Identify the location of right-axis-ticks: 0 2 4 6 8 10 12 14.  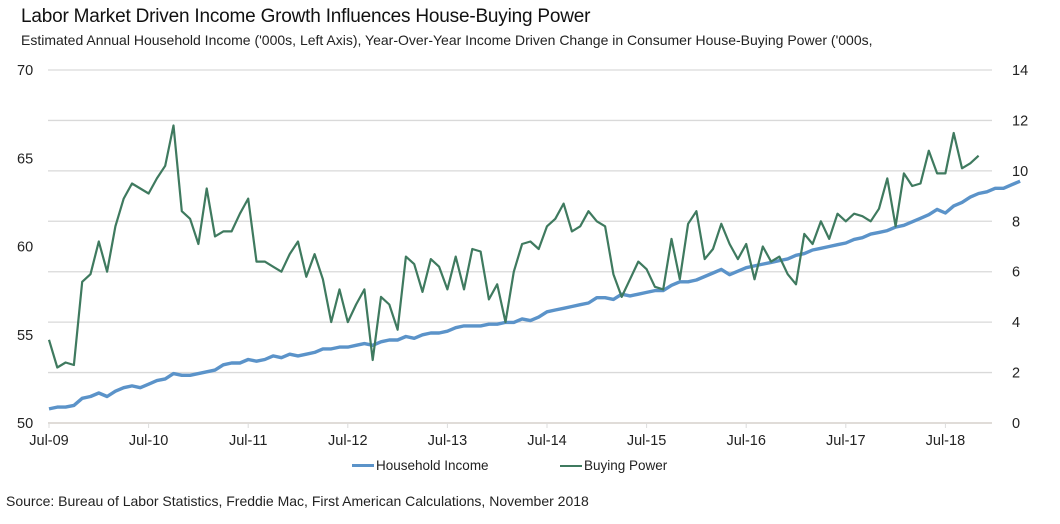
(1020, 247).